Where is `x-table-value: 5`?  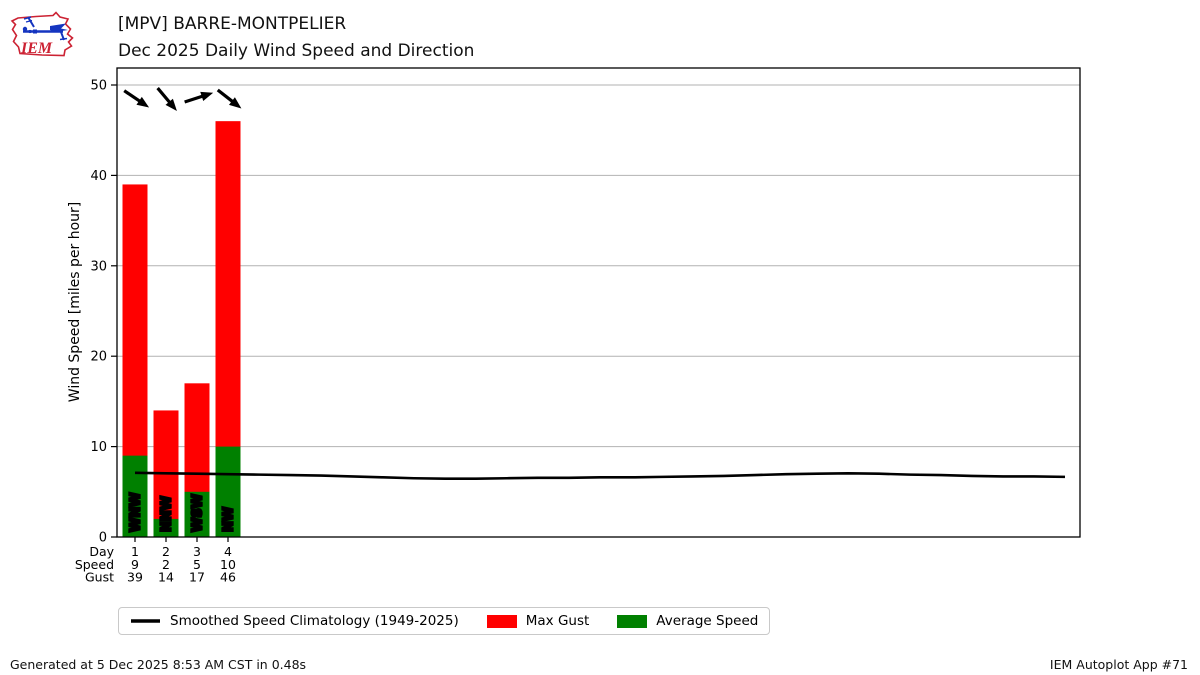 x-table-value: 5 is located at coordinates (197, 564).